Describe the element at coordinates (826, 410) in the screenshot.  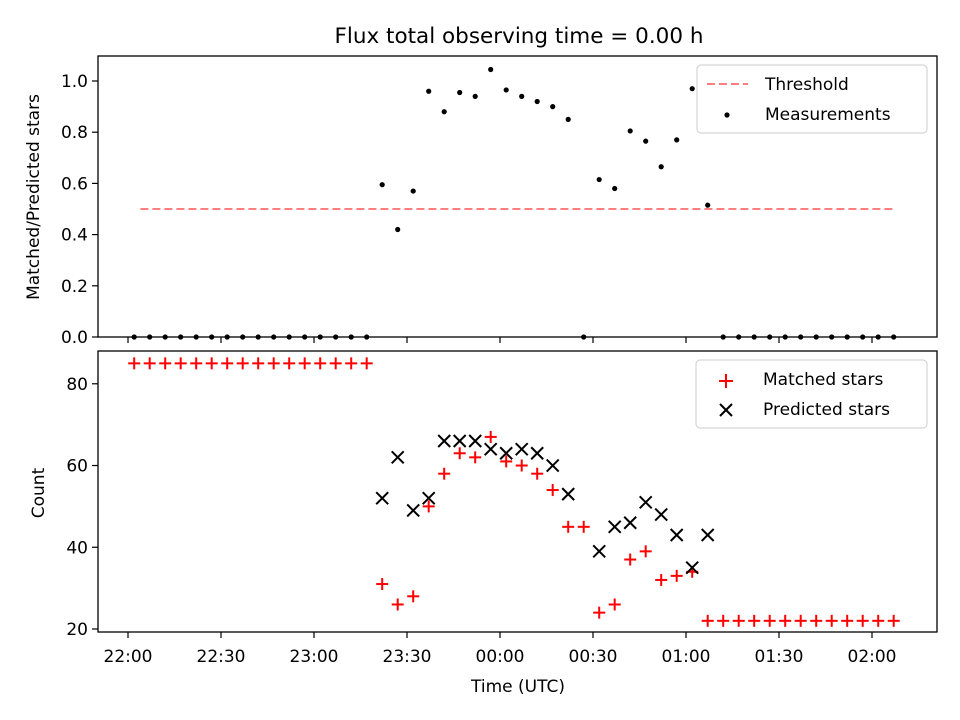
I see `legend-predicted-label: Predicted stars` at that location.